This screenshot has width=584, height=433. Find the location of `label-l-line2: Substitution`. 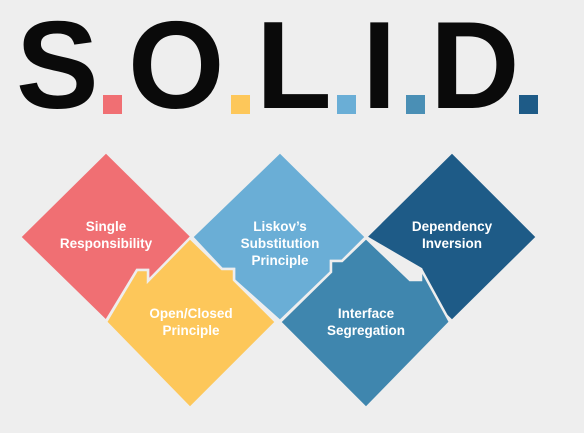

label-l-line2: Substitution is located at coordinates (280, 243).